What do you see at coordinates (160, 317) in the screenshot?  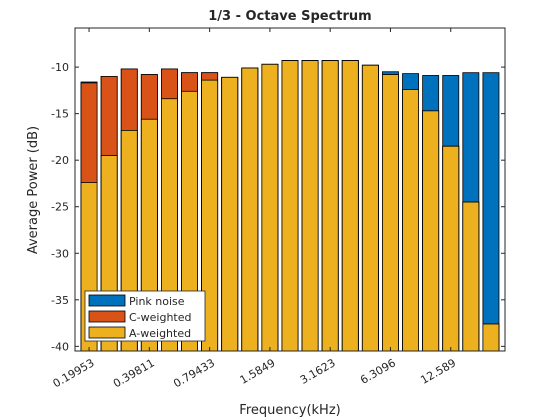 I see `legend-label: C-weighted` at bounding box center [160, 317].